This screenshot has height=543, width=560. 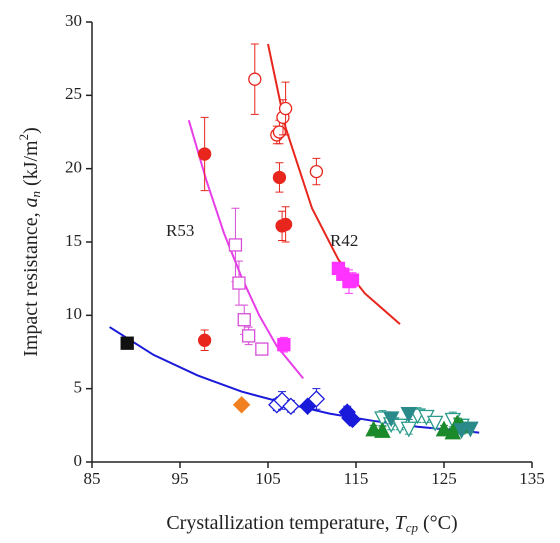 What do you see at coordinates (344, 240) in the screenshot?
I see `annotation: R42` at bounding box center [344, 240].